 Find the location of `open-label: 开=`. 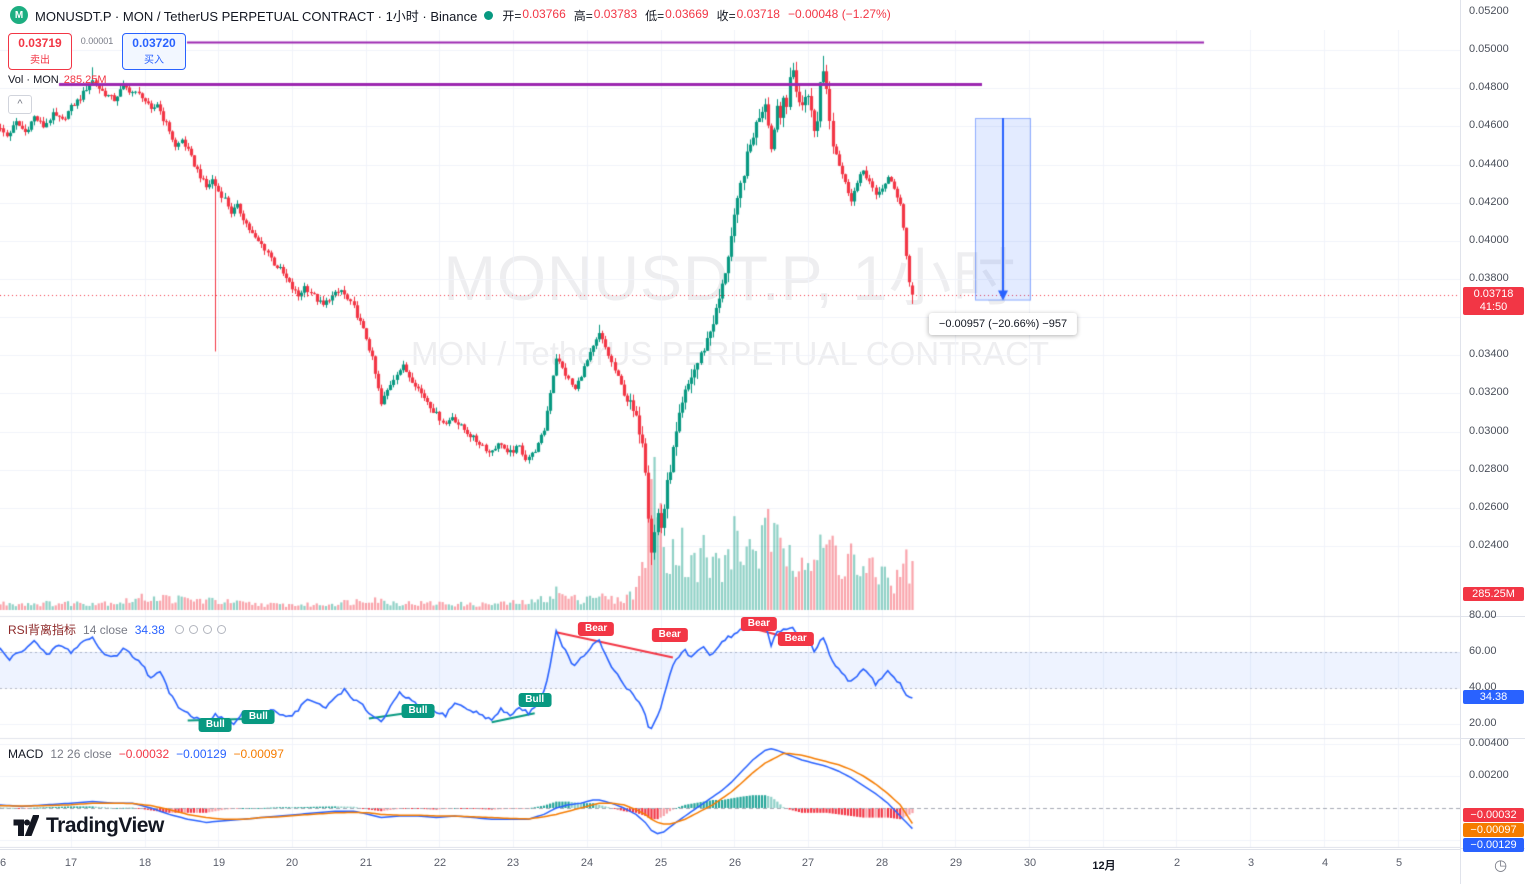

open-label: 开= is located at coordinates (512, 15).